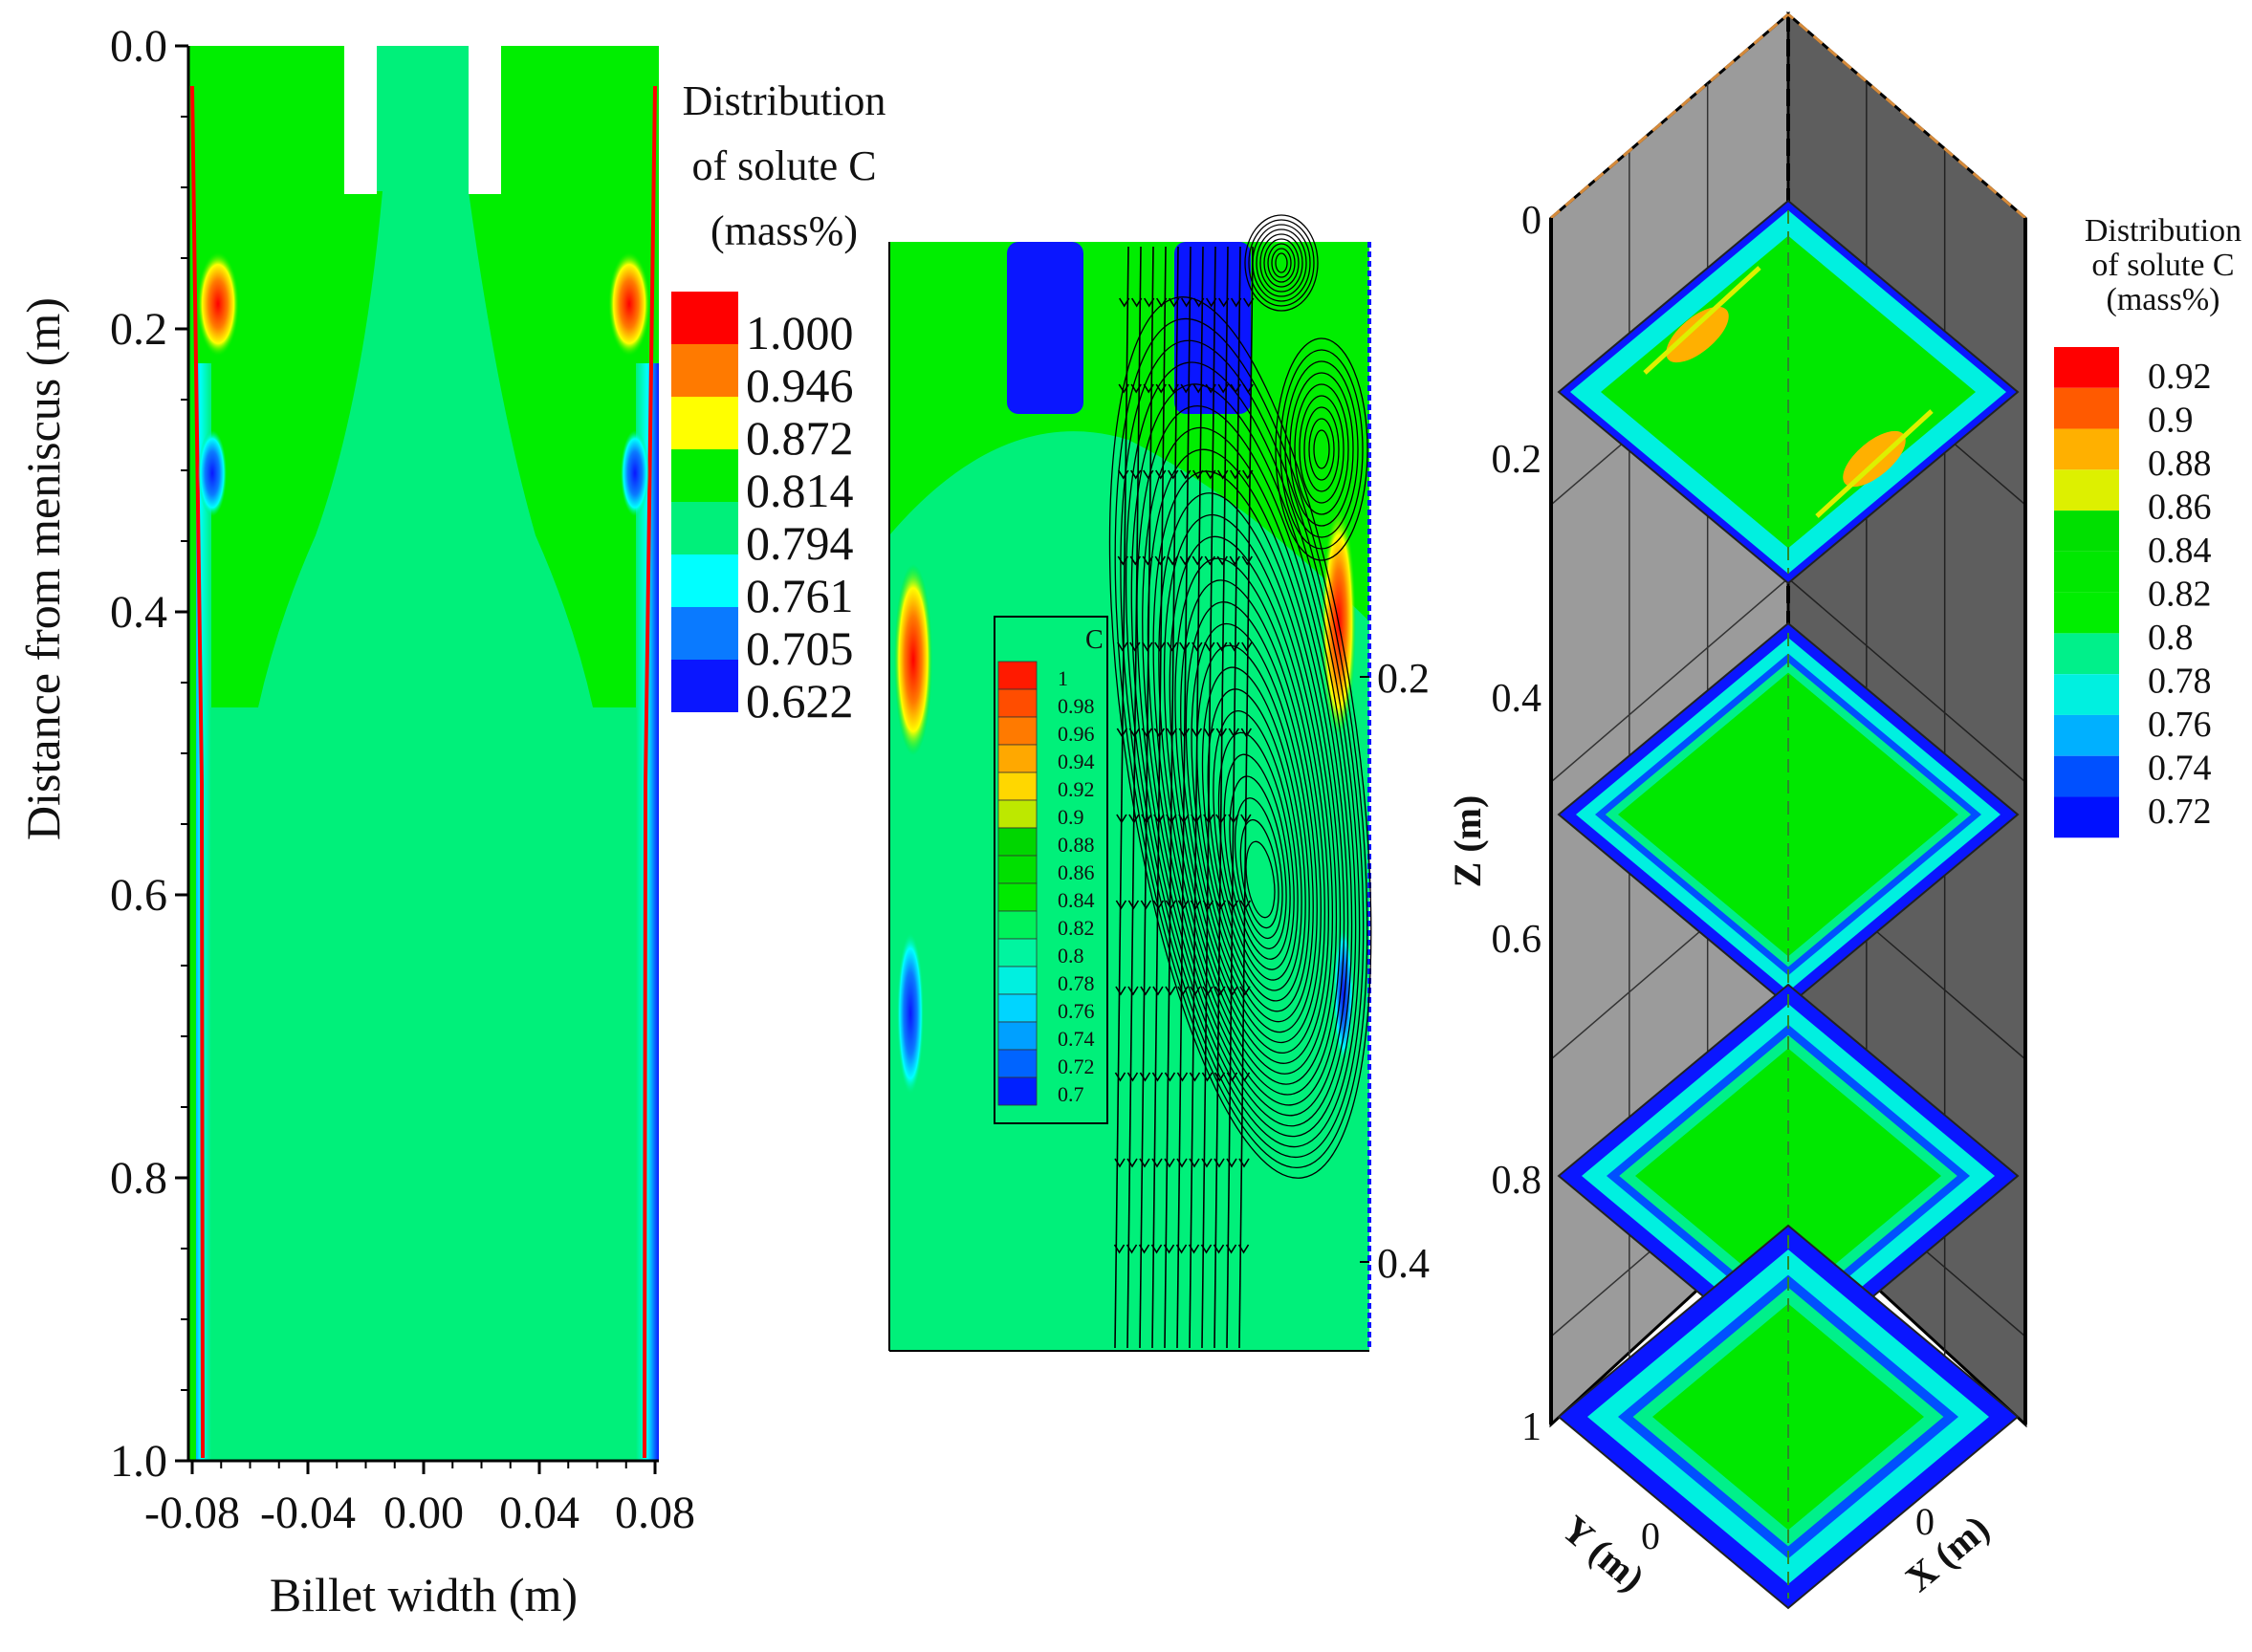 The width and height of the screenshot is (2252, 1652). Describe the element at coordinates (1875, 459) in the screenshot. I see `segregation-positive` at that location.